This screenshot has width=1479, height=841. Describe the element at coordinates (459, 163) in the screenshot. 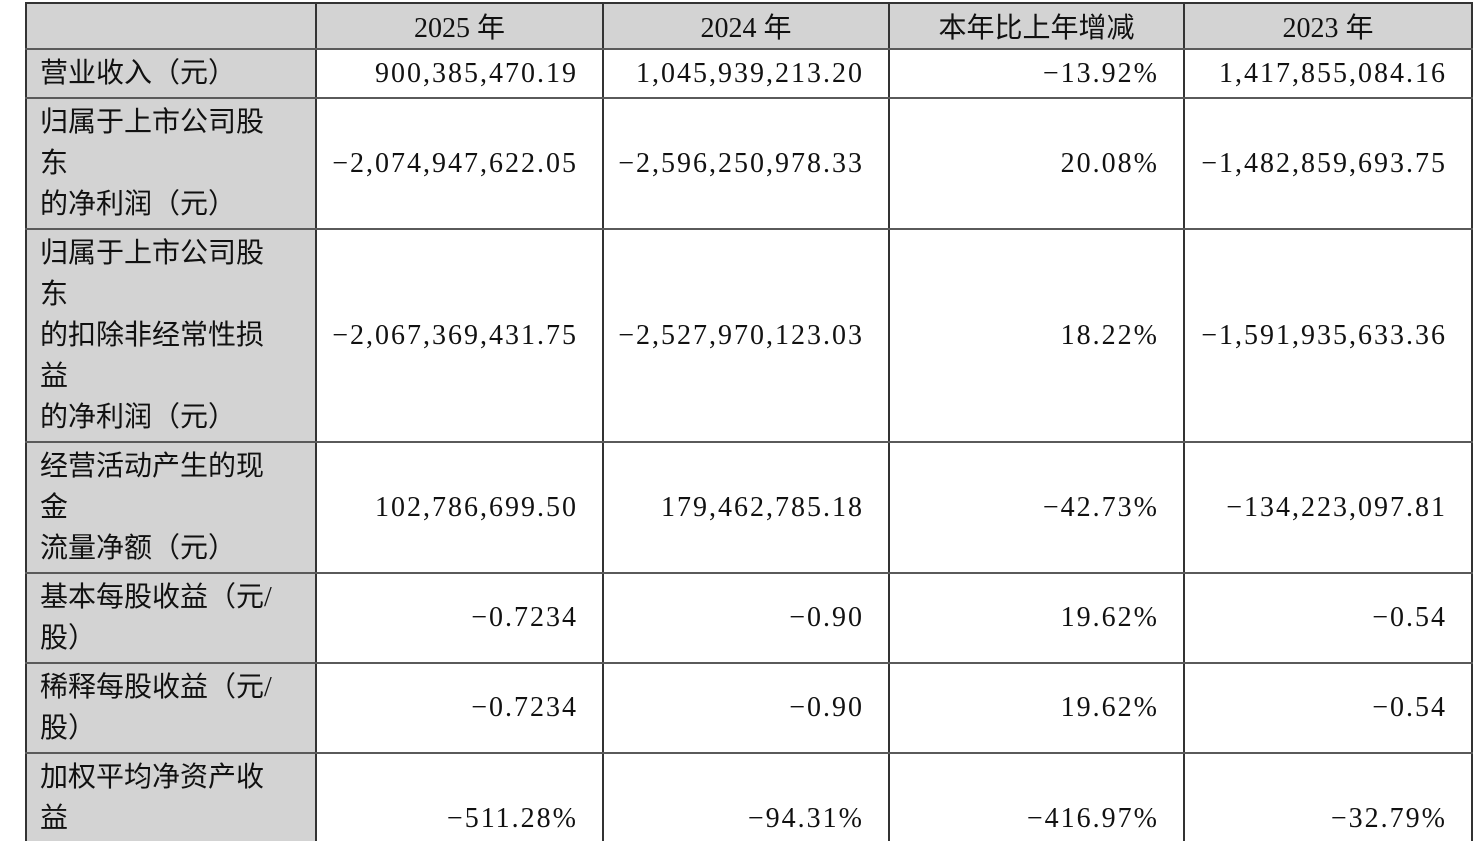

I see `value-2025: −2,074,947,622.05` at that location.